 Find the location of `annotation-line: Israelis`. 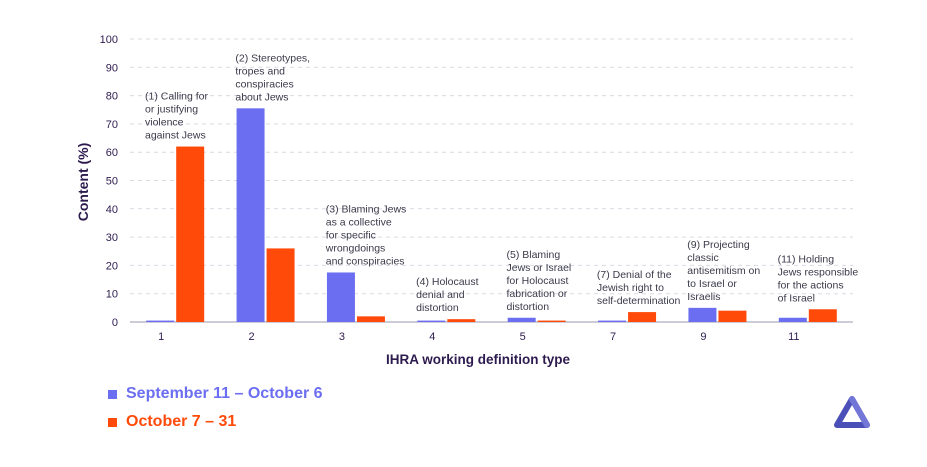

annotation-line: Israelis is located at coordinates (703, 297).